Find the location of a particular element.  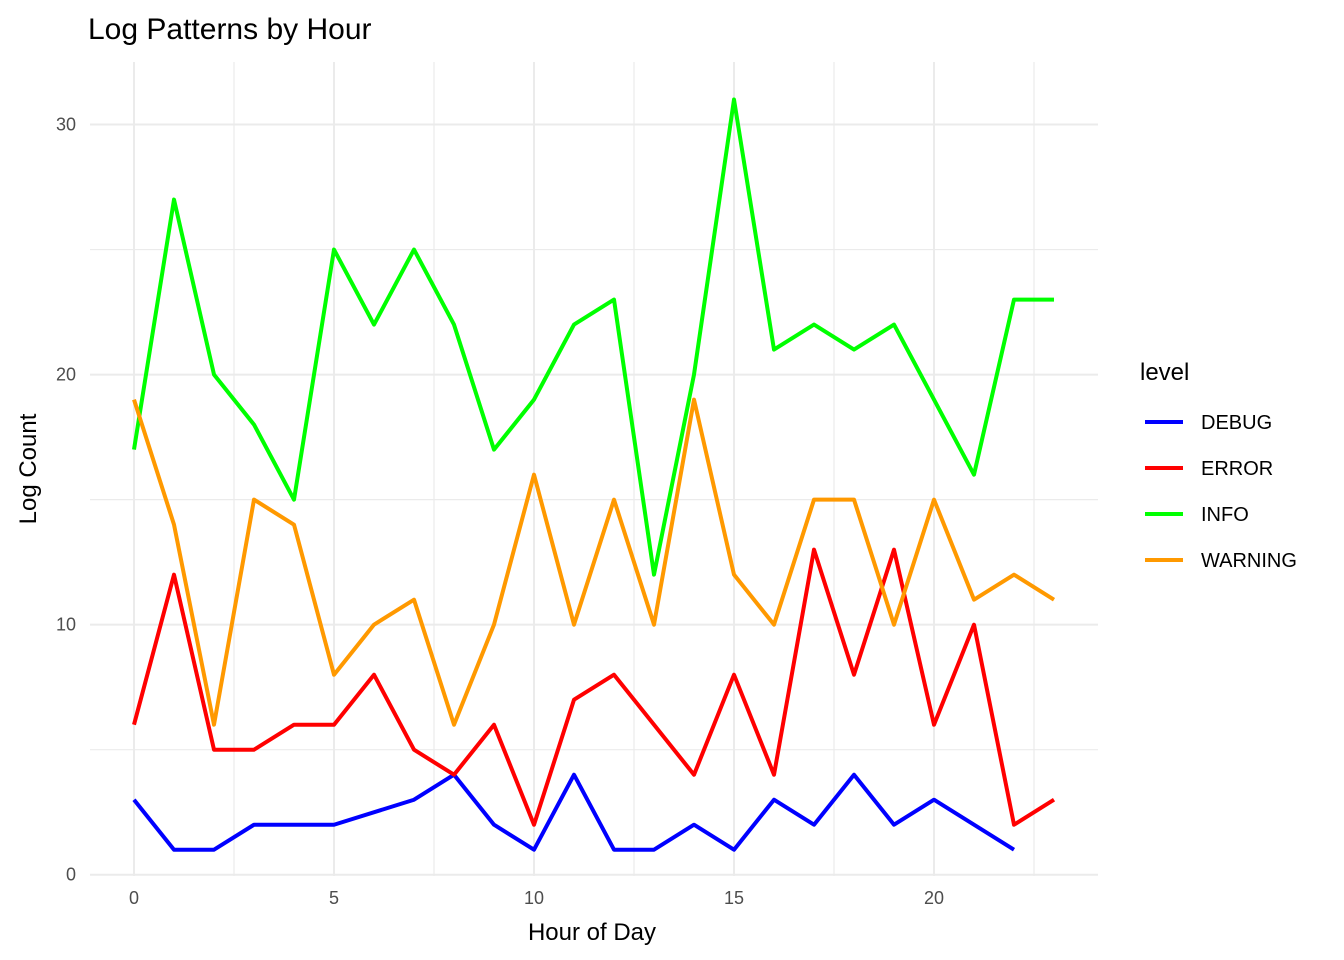

legend-label: WARNING is located at coordinates (1249, 561).